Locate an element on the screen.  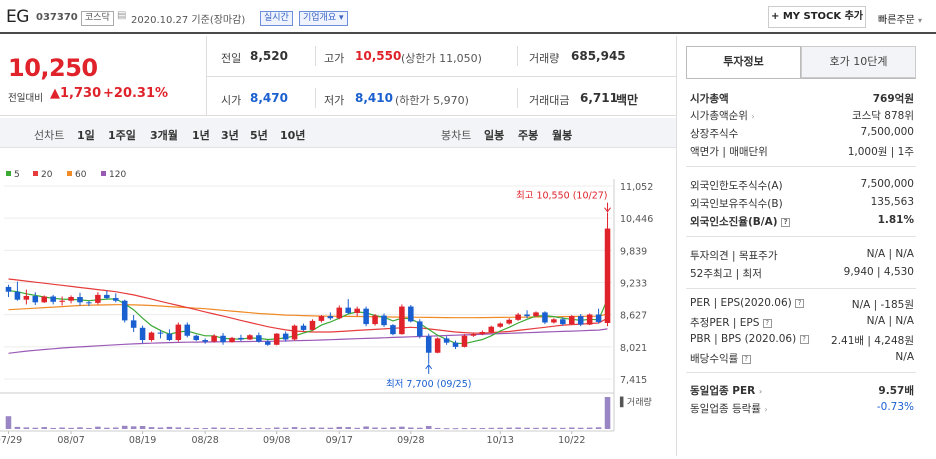
week52-row: 52주최고 | 최저 9,940 | 4,530 is located at coordinates (802, 273).